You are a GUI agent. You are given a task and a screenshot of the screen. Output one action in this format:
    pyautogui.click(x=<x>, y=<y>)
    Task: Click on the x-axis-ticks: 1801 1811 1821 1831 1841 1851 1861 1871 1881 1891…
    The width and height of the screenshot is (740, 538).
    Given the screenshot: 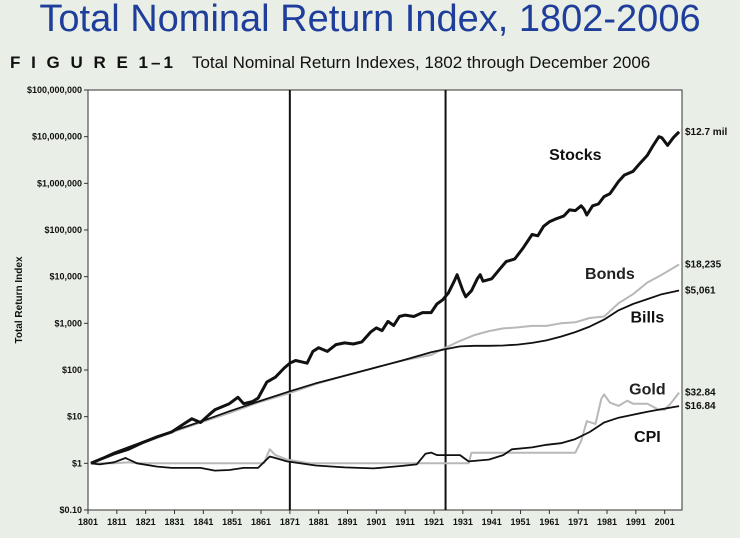 What is the action you would take?
    pyautogui.click(x=376, y=518)
    